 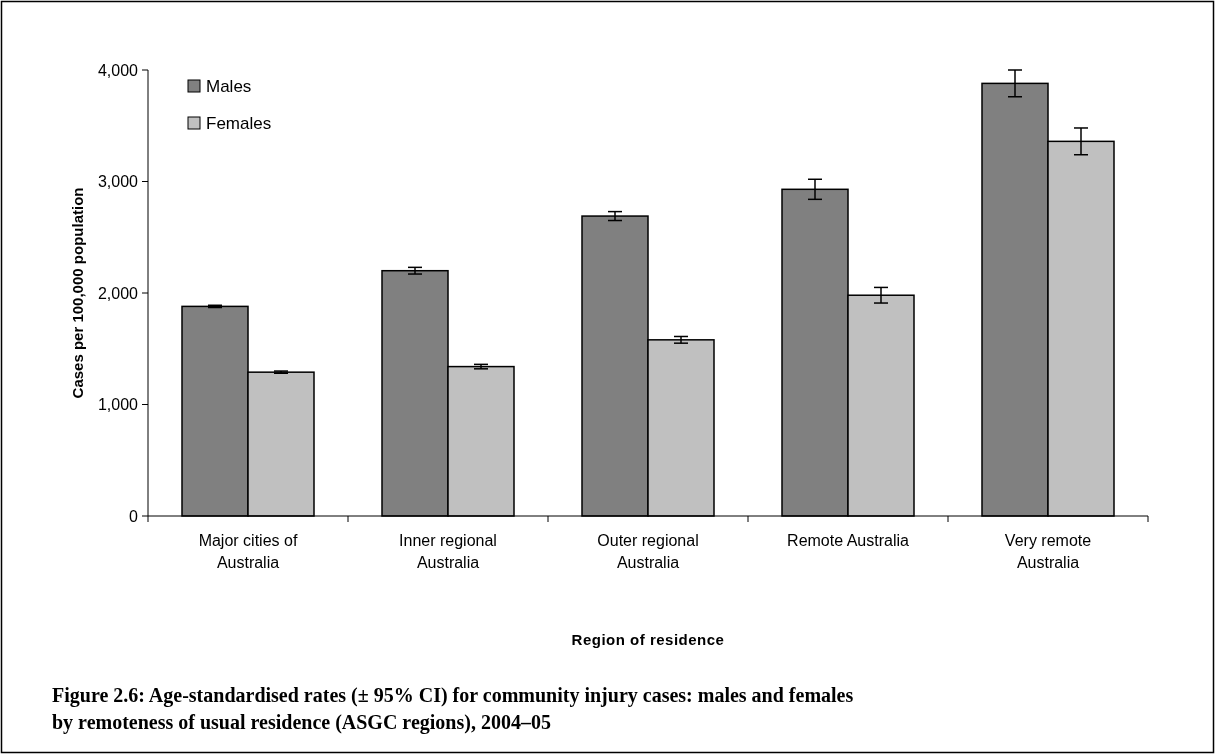 What do you see at coordinates (134, 516) in the screenshot?
I see `y-tick-label: 0` at bounding box center [134, 516].